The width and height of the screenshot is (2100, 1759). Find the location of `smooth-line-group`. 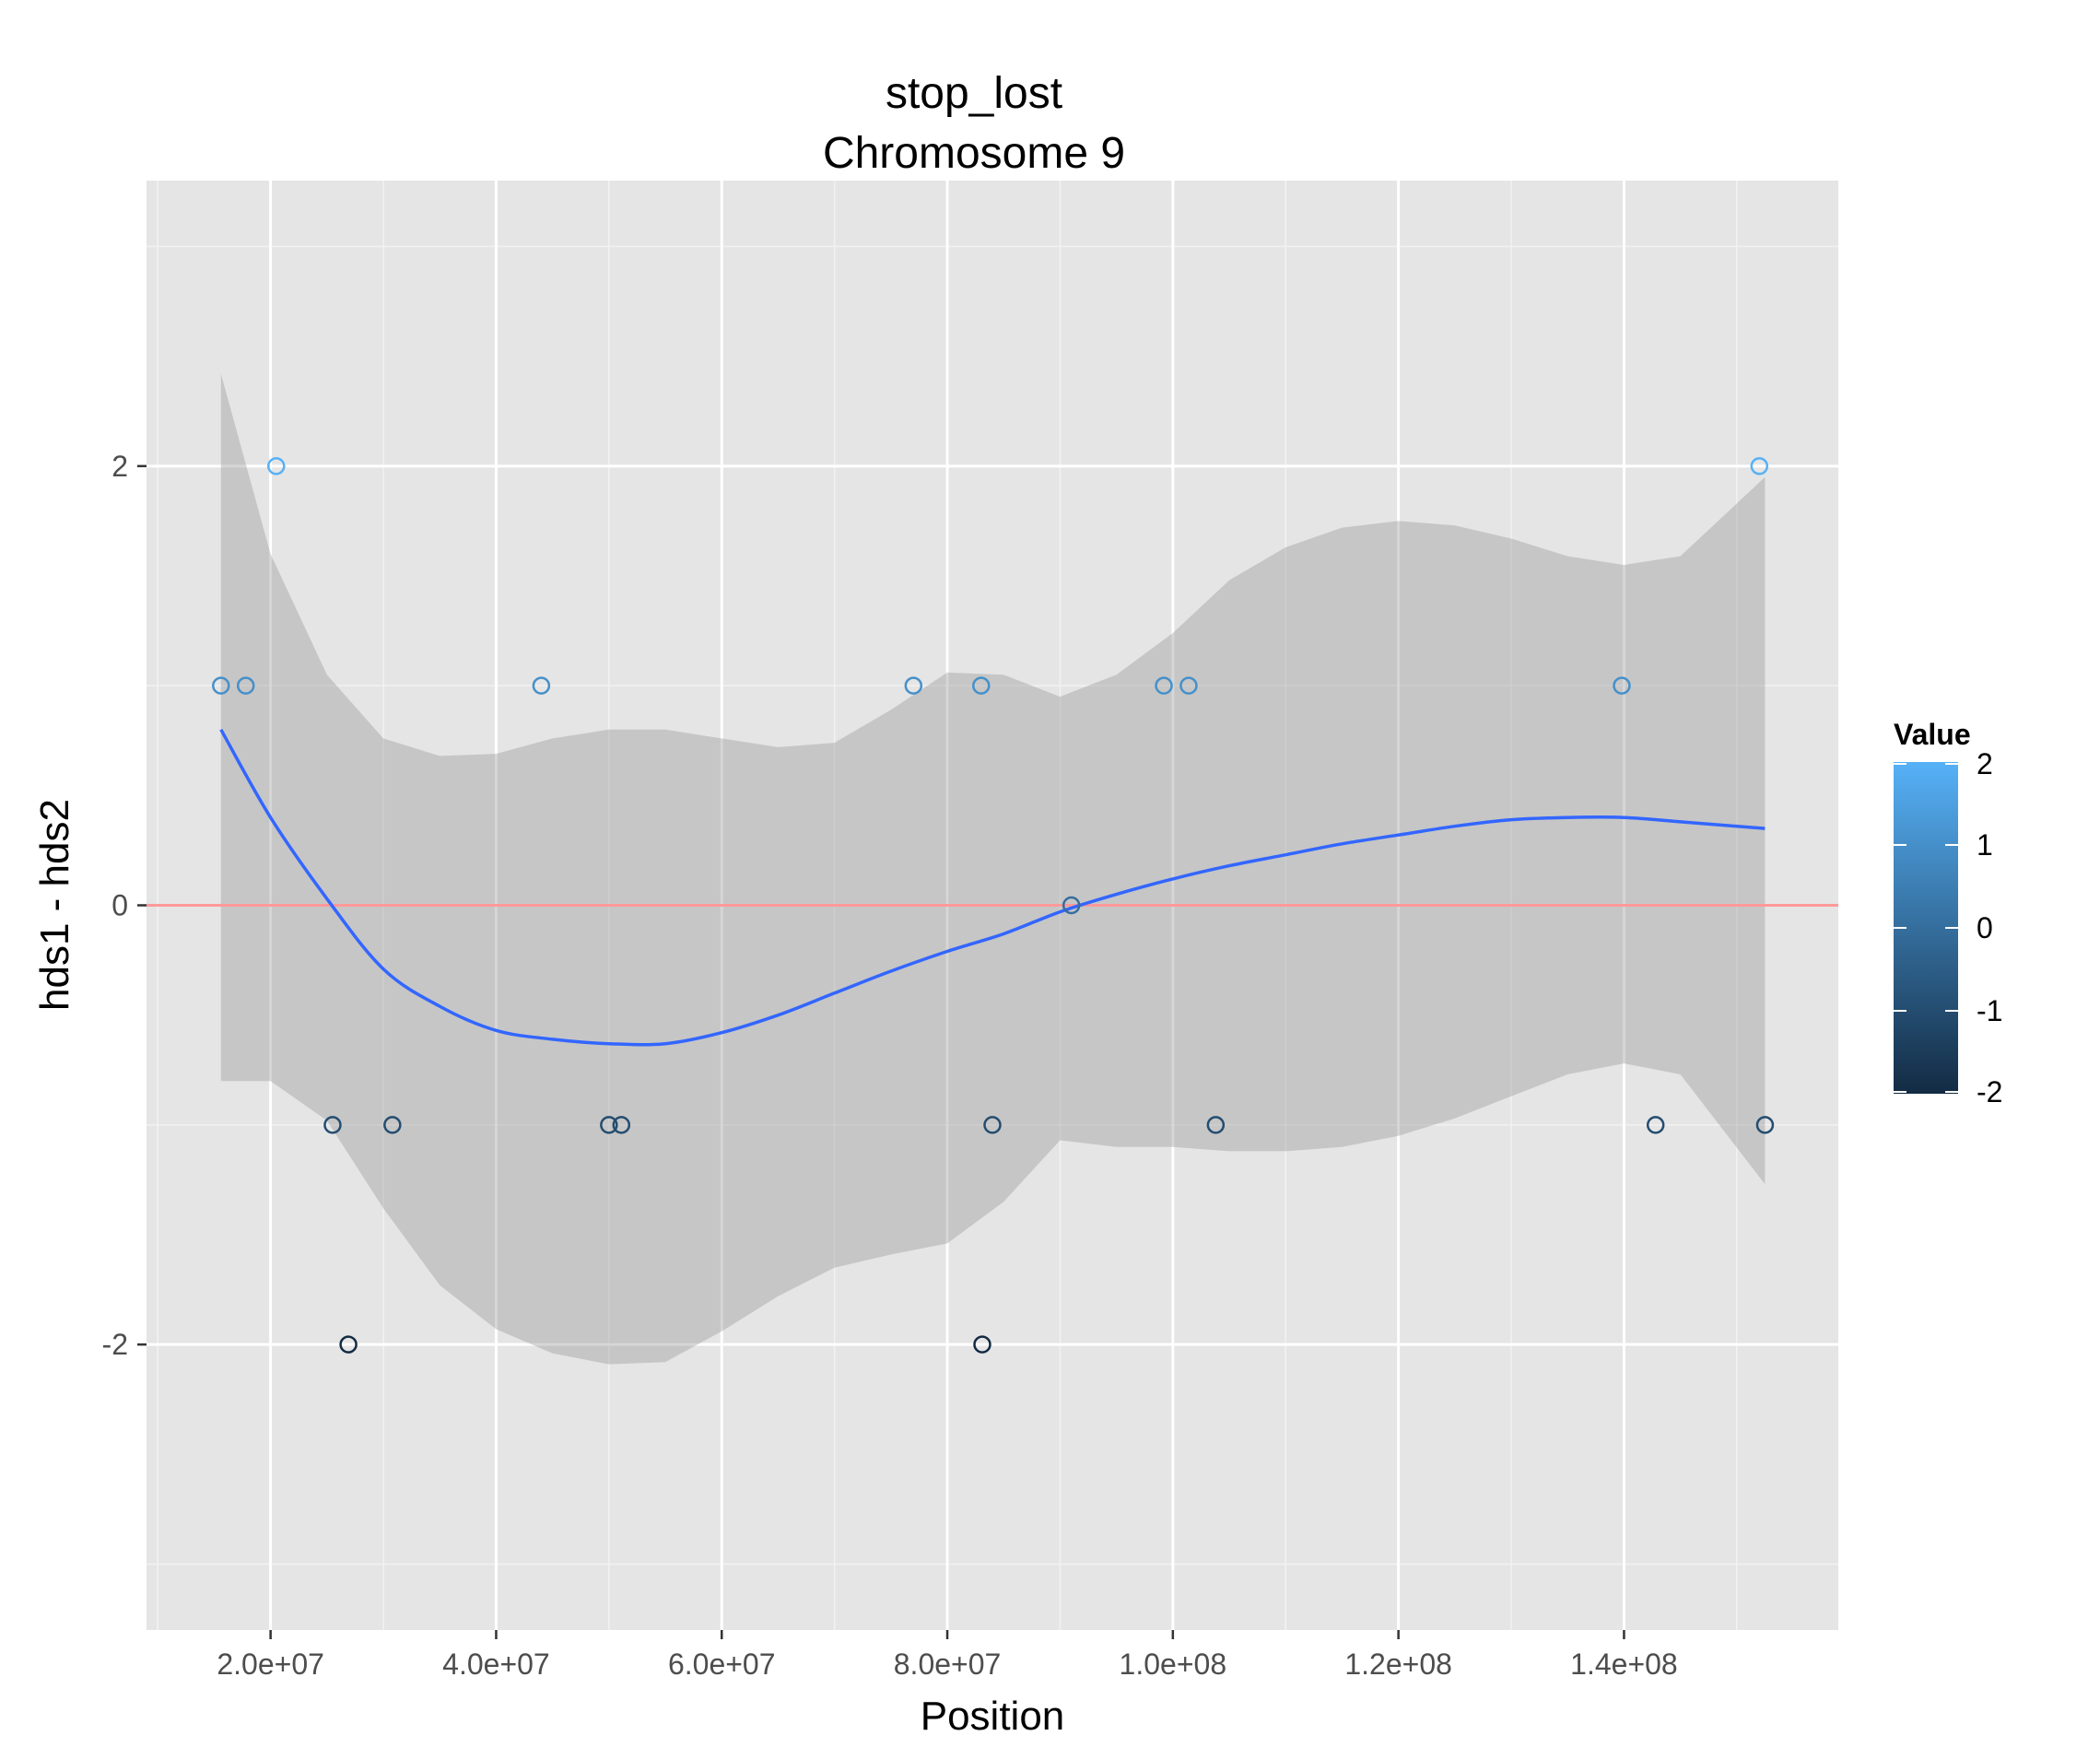

smooth-line-group is located at coordinates (993, 887).